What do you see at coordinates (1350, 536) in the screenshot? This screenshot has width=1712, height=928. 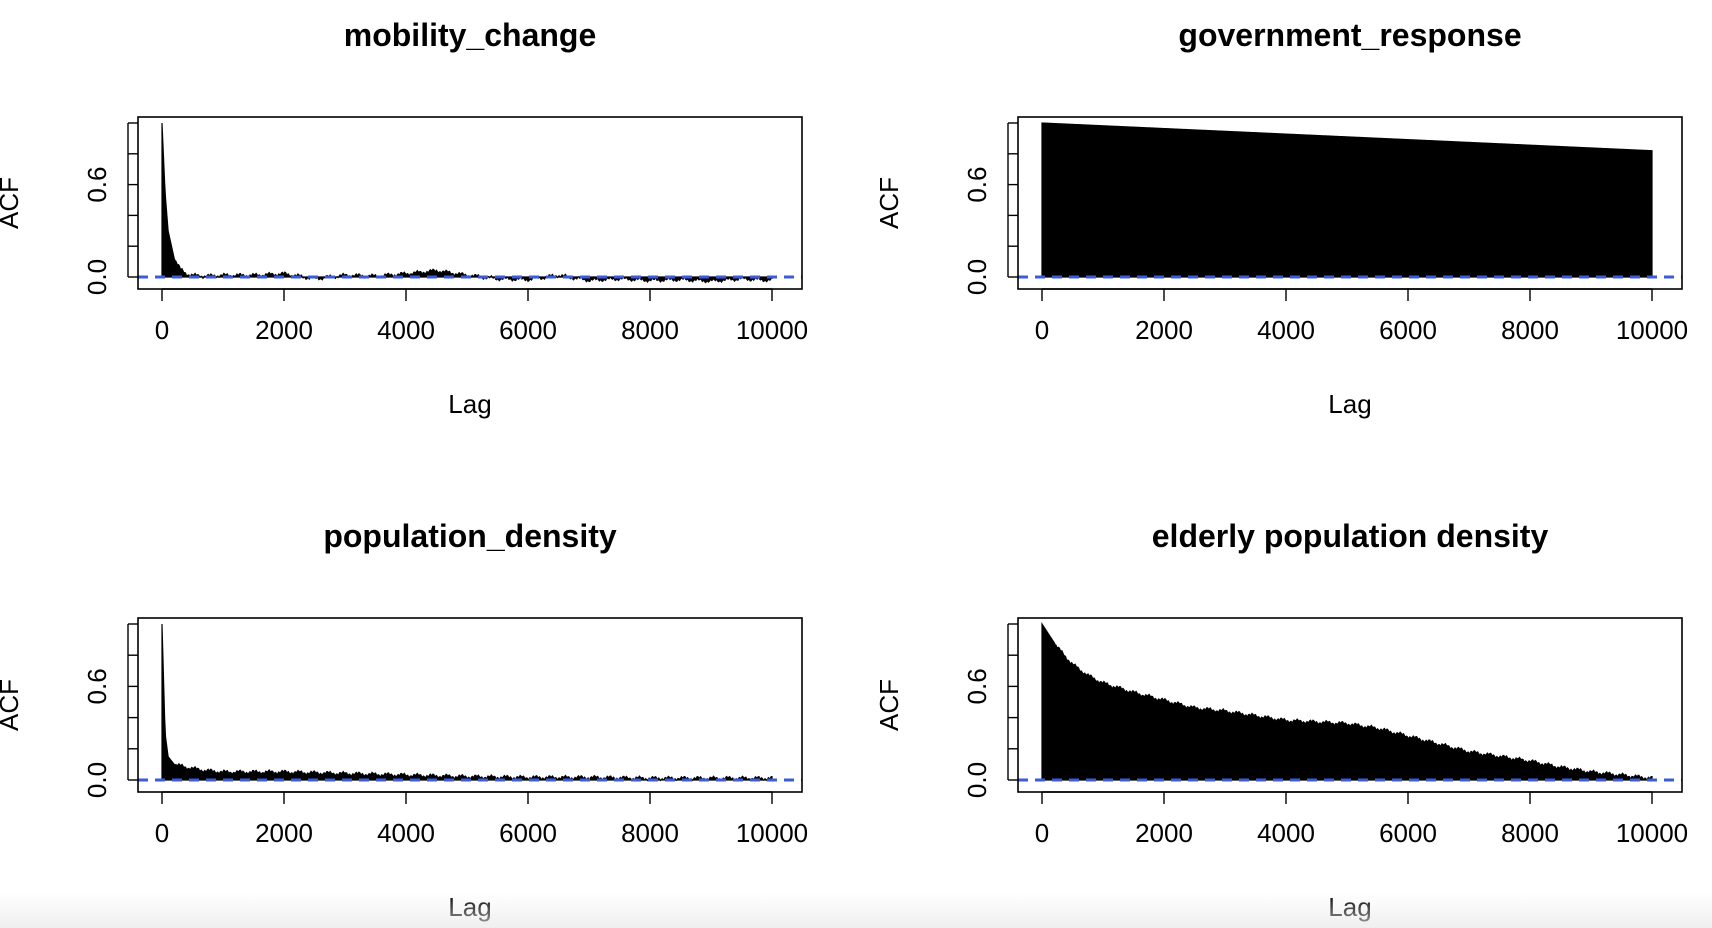 I see `panel-title: elderly population density` at bounding box center [1350, 536].